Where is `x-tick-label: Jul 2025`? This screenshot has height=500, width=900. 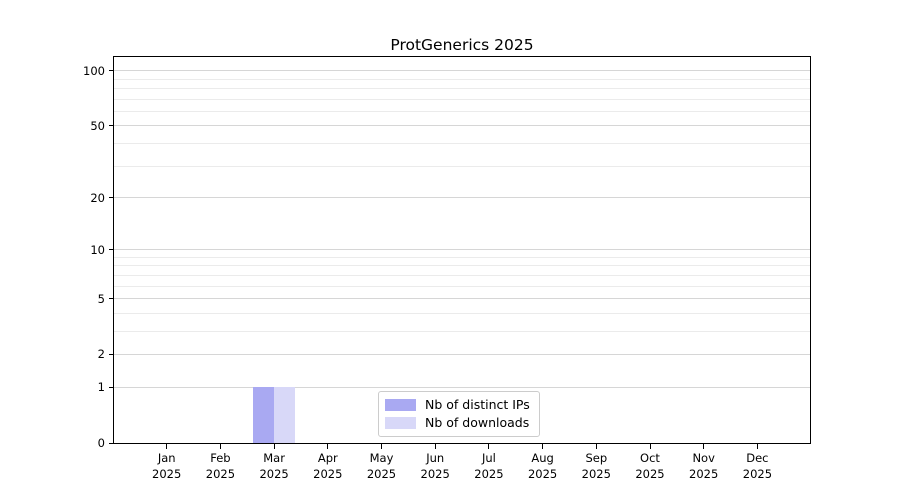 x-tick-label: Jul 2025 is located at coordinates (489, 466).